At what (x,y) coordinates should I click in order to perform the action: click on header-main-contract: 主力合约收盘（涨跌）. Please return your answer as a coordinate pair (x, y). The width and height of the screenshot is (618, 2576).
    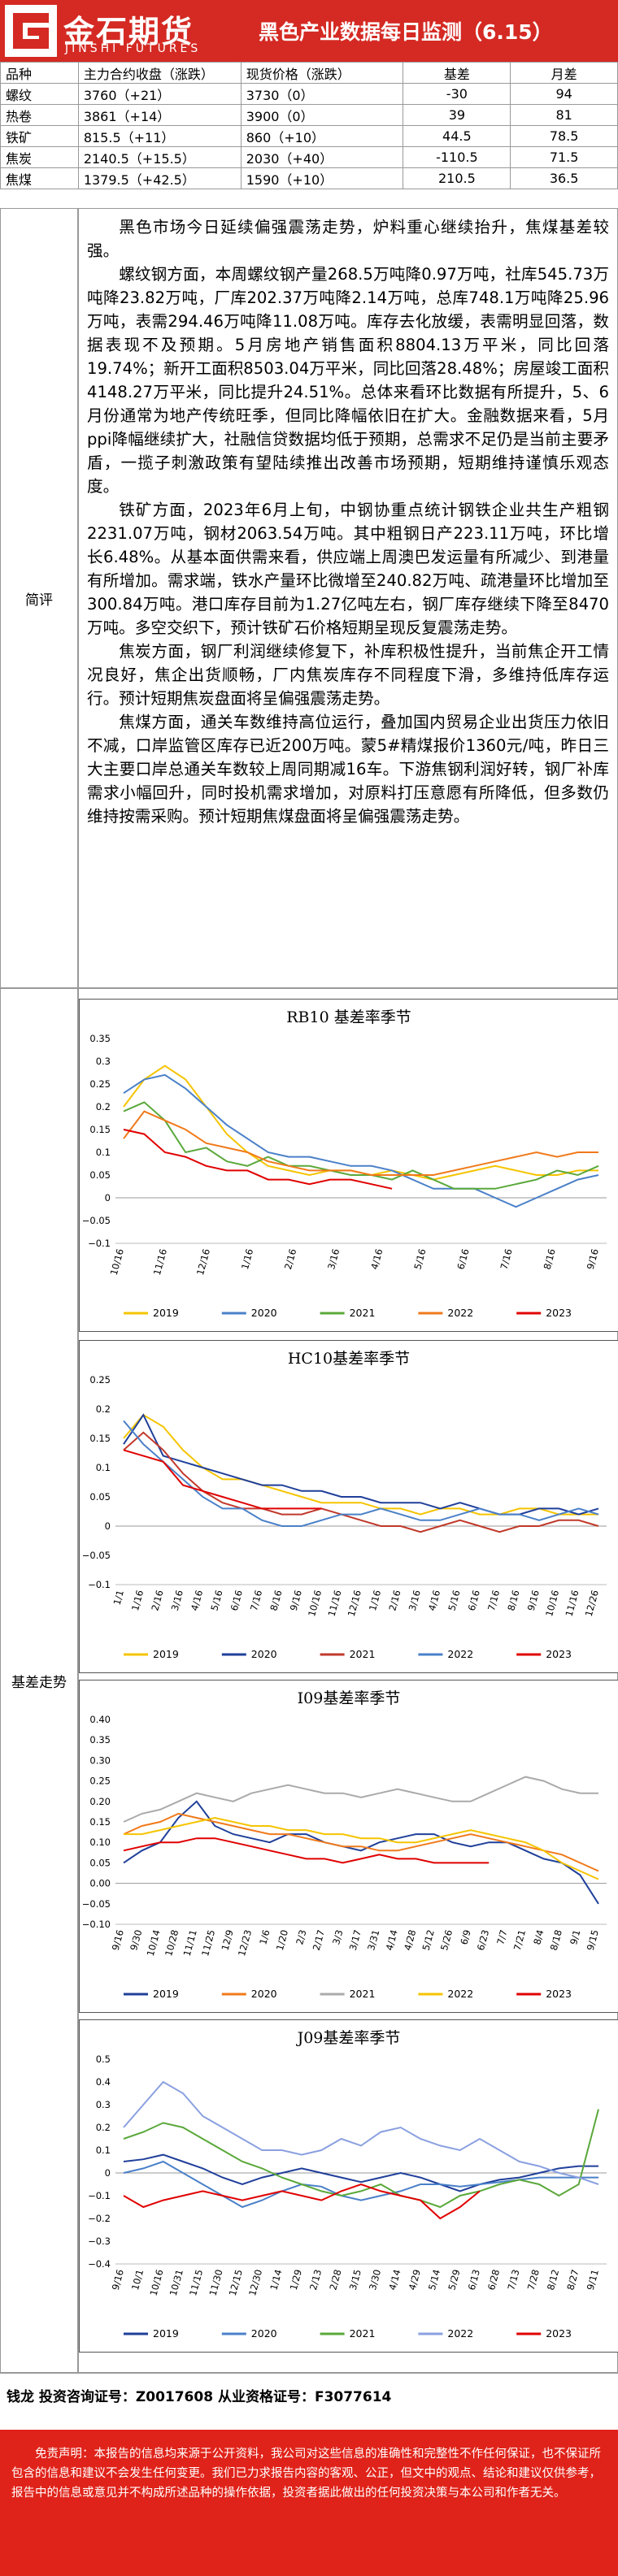
    Looking at the image, I should click on (159, 73).